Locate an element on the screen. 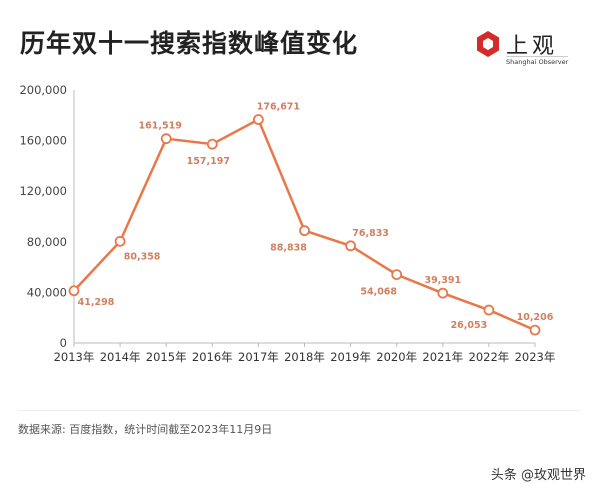 This screenshot has width=600, height=493. x-tick-label: 2018年 is located at coordinates (304, 357).